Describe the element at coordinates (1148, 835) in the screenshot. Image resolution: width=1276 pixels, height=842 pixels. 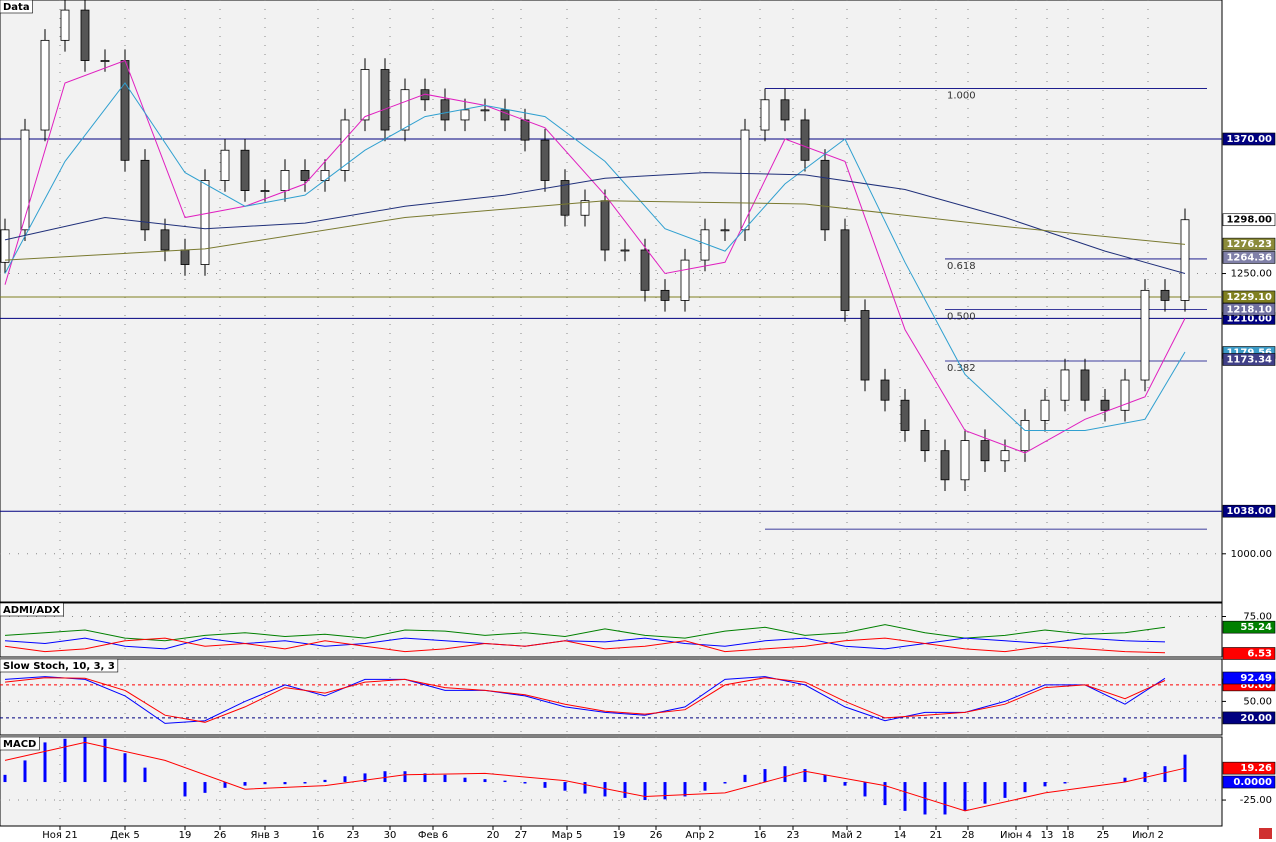
I see `x-tick-label: Июл 2` at that location.